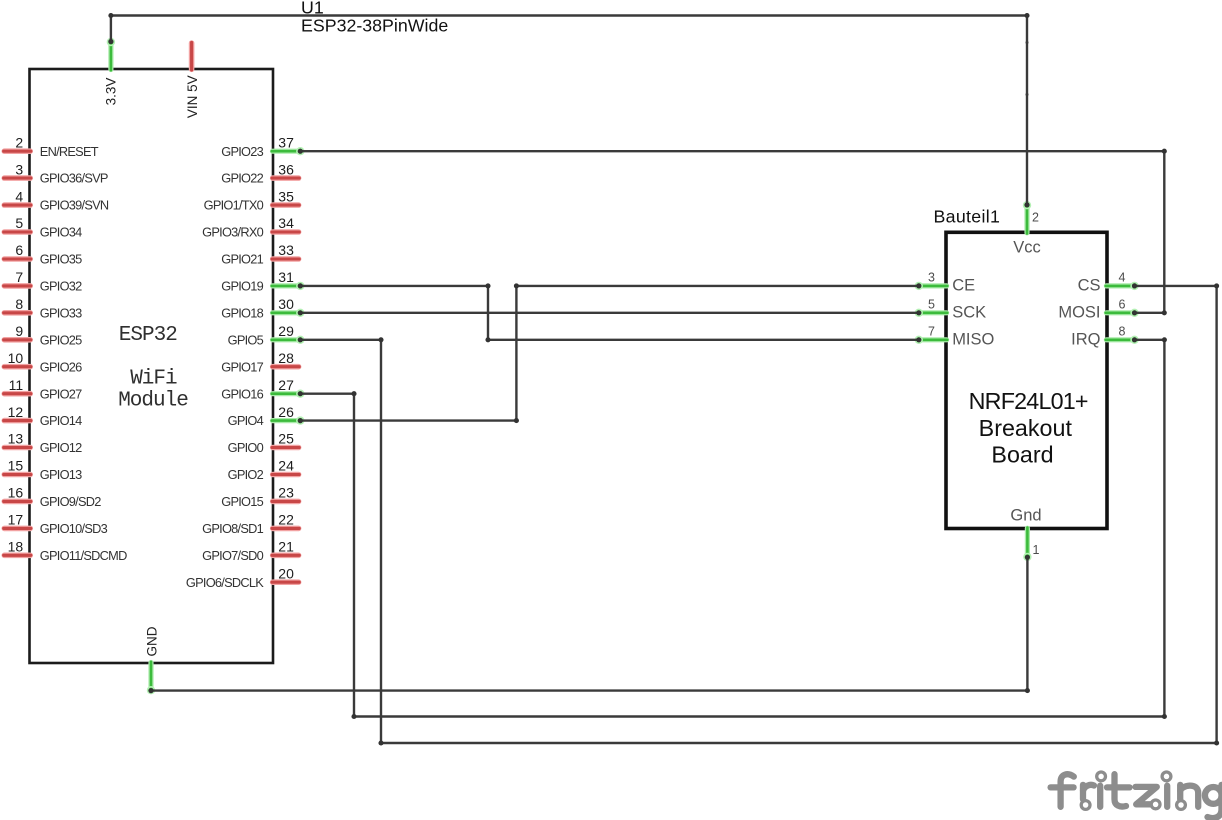  I want to click on svg-text: GPIO12, so click(61, 447).